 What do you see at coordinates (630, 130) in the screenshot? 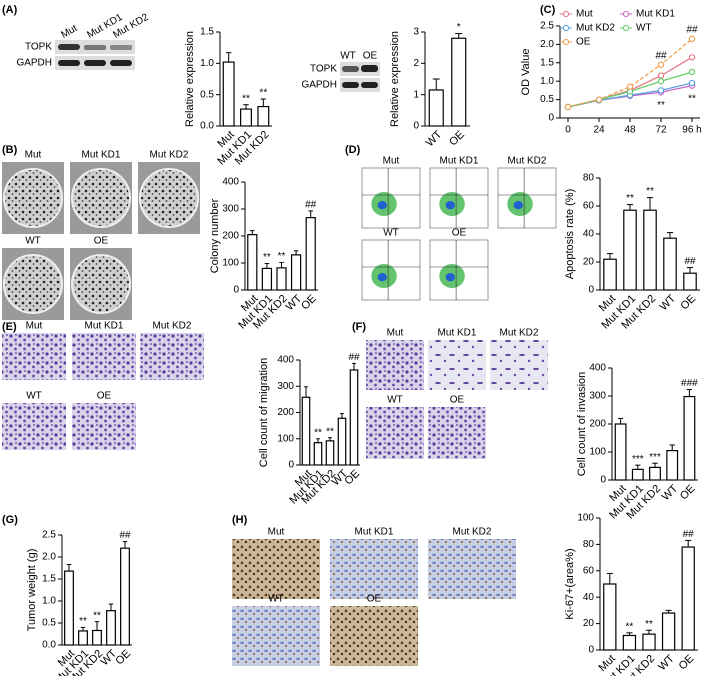
I see `x-tick-label: 48` at bounding box center [630, 130].